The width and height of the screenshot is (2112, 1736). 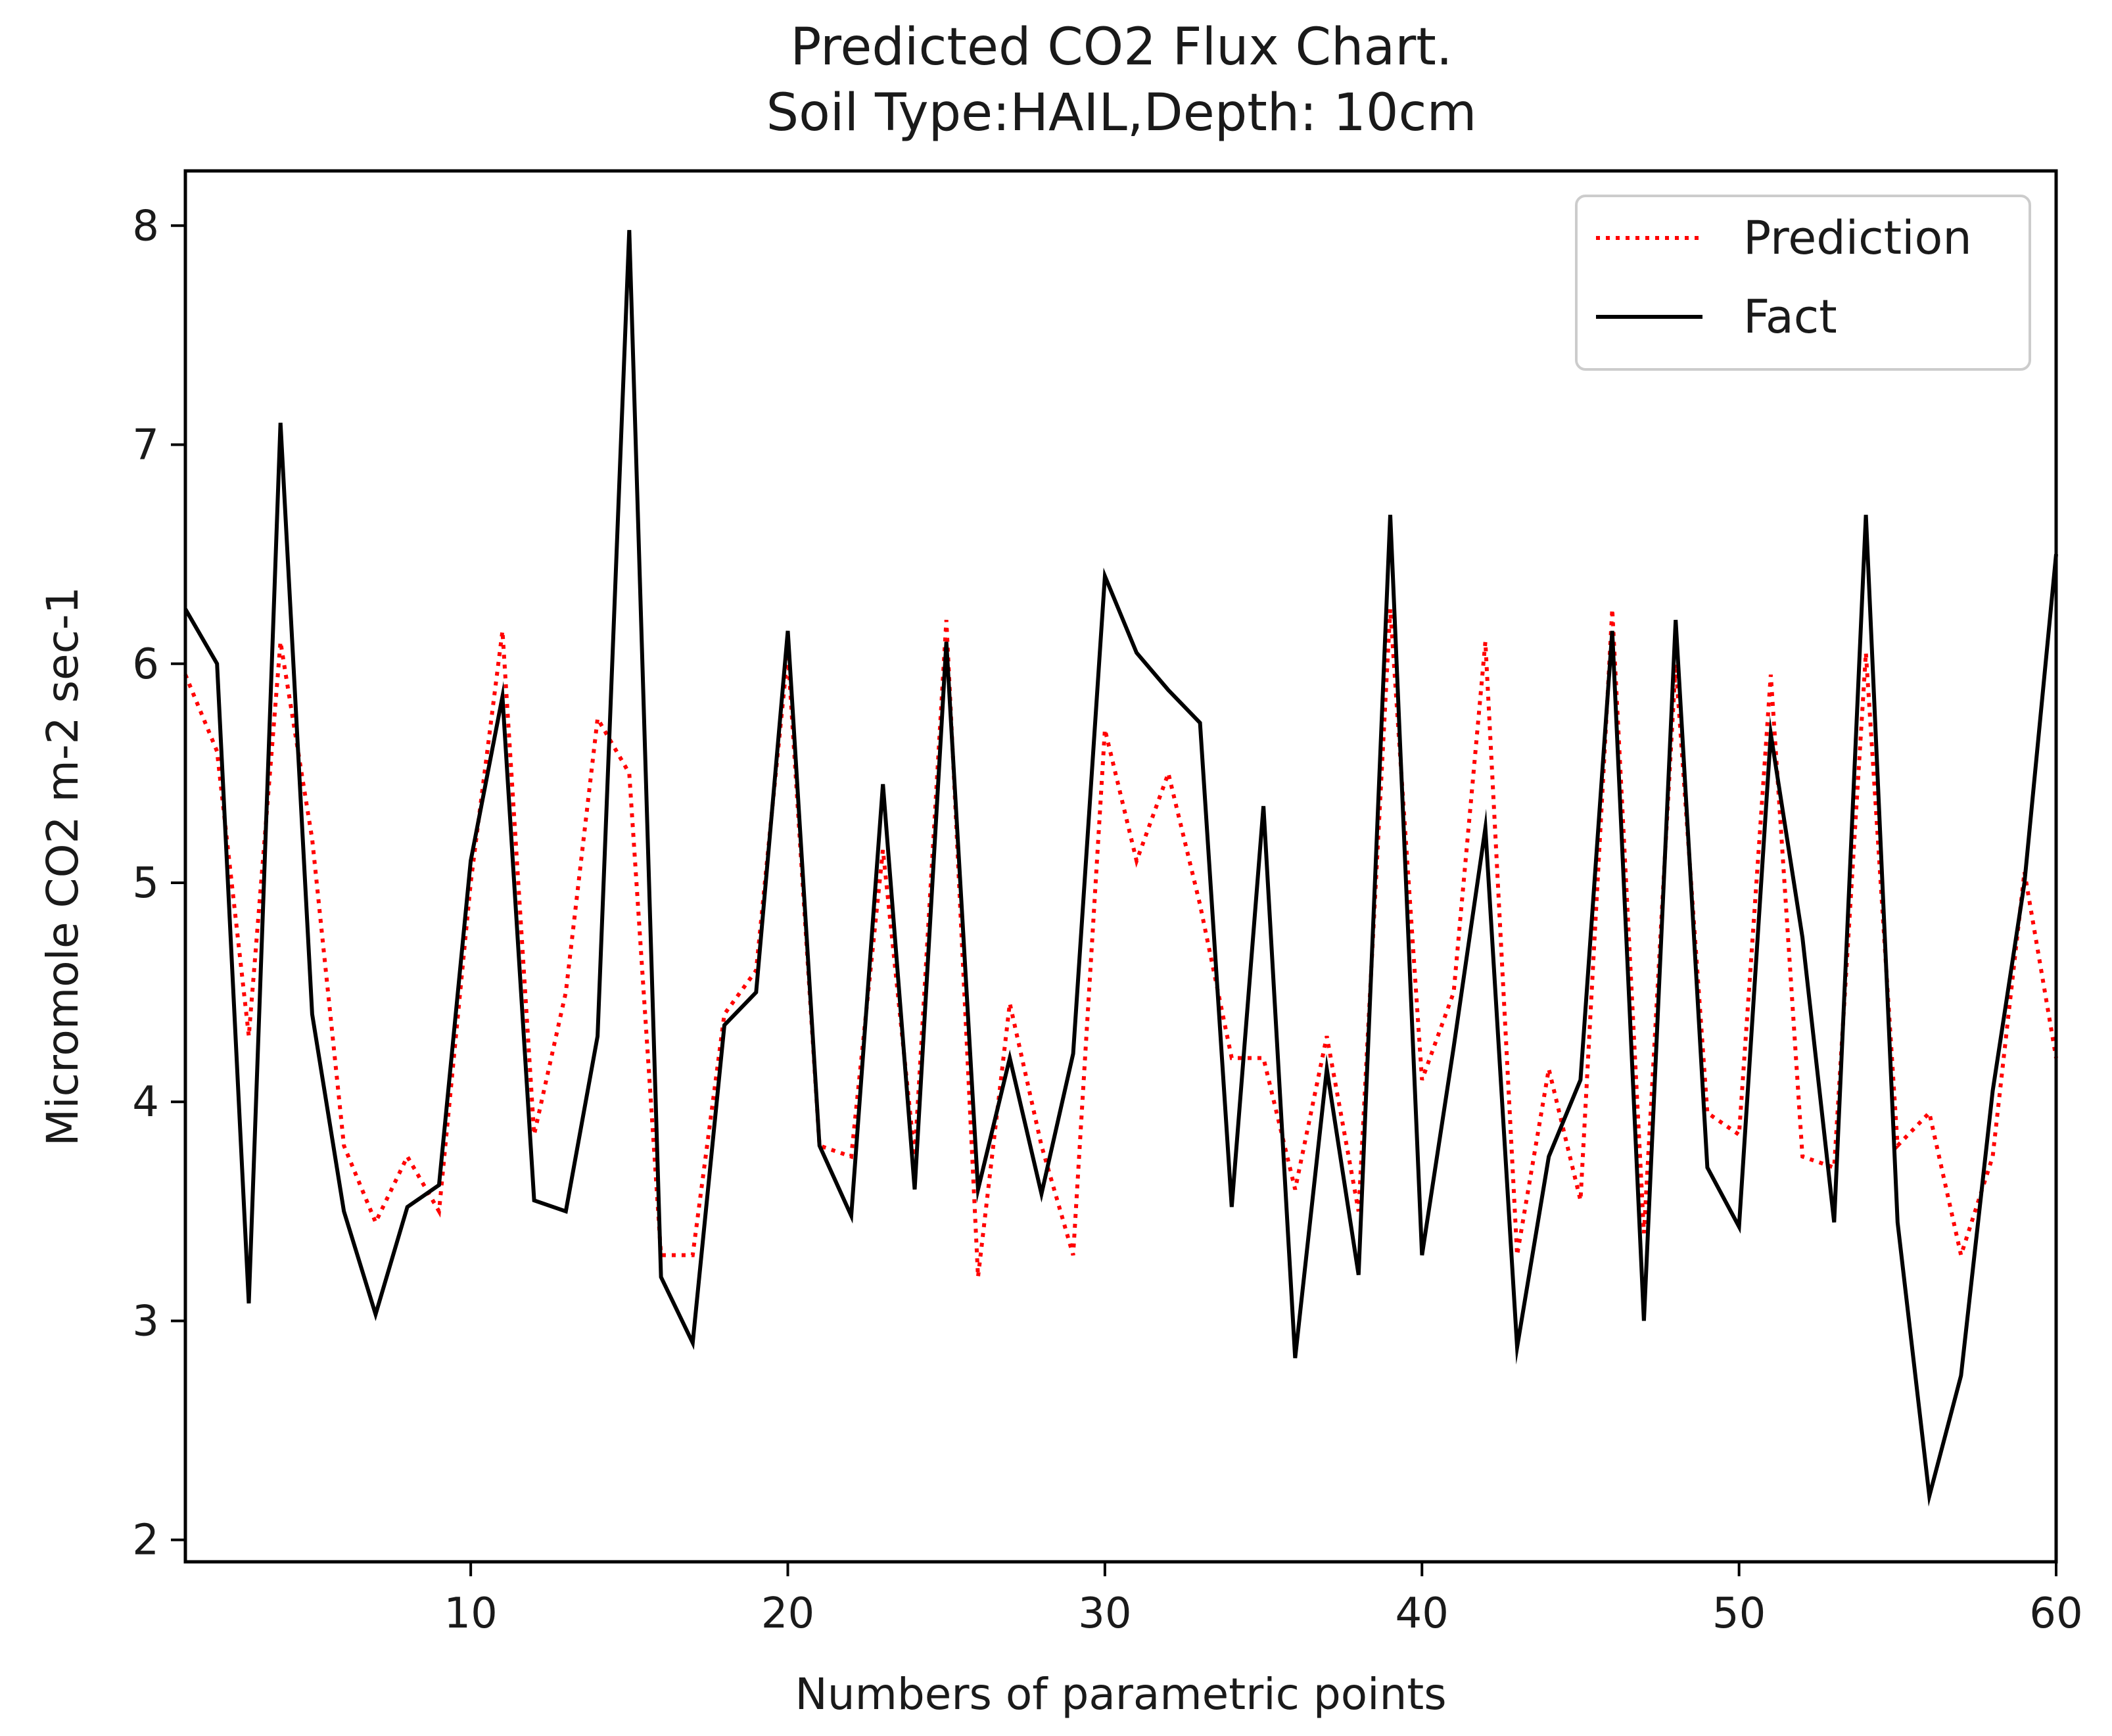 What do you see at coordinates (145, 446) in the screenshot?
I see `y-tick-label: 7` at bounding box center [145, 446].